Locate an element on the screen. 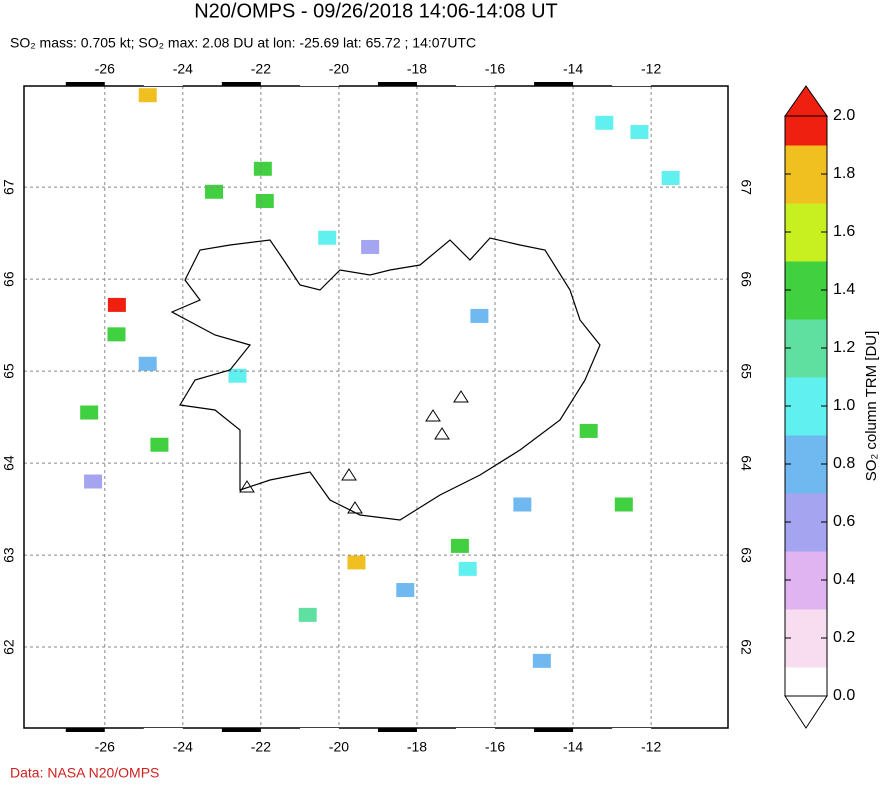  title: N20/OMPS - 09/26/2018 14:06-14:08 UT is located at coordinates (376, 11).